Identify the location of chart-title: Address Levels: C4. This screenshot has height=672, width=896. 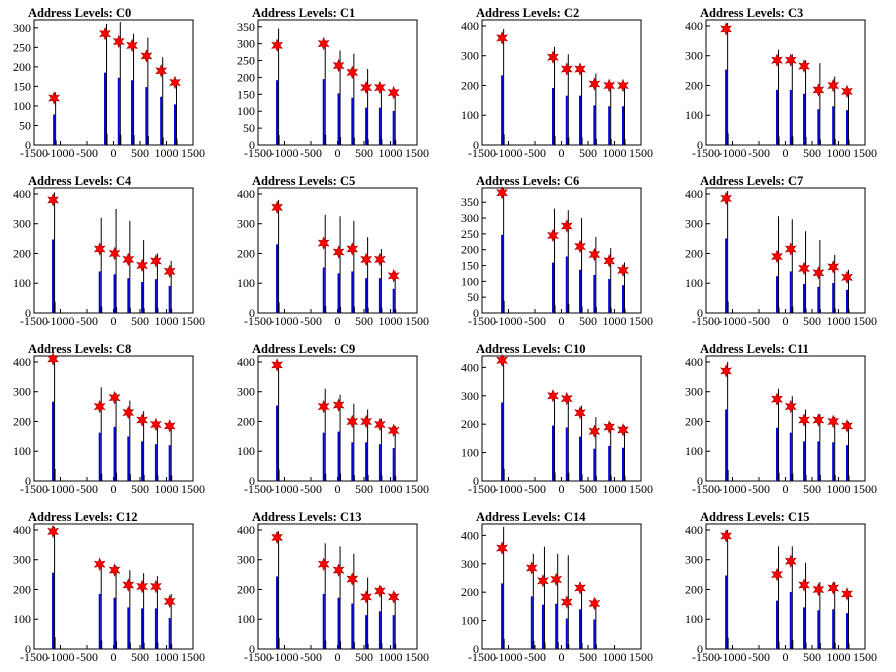
(80, 181).